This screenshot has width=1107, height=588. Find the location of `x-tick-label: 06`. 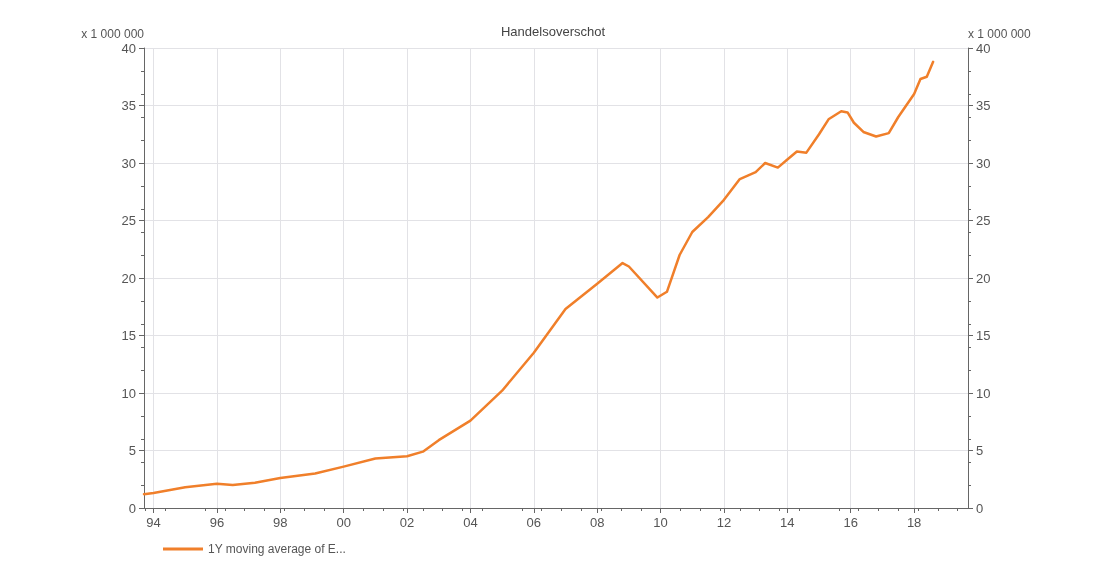

x-tick-label: 06 is located at coordinates (534, 522).